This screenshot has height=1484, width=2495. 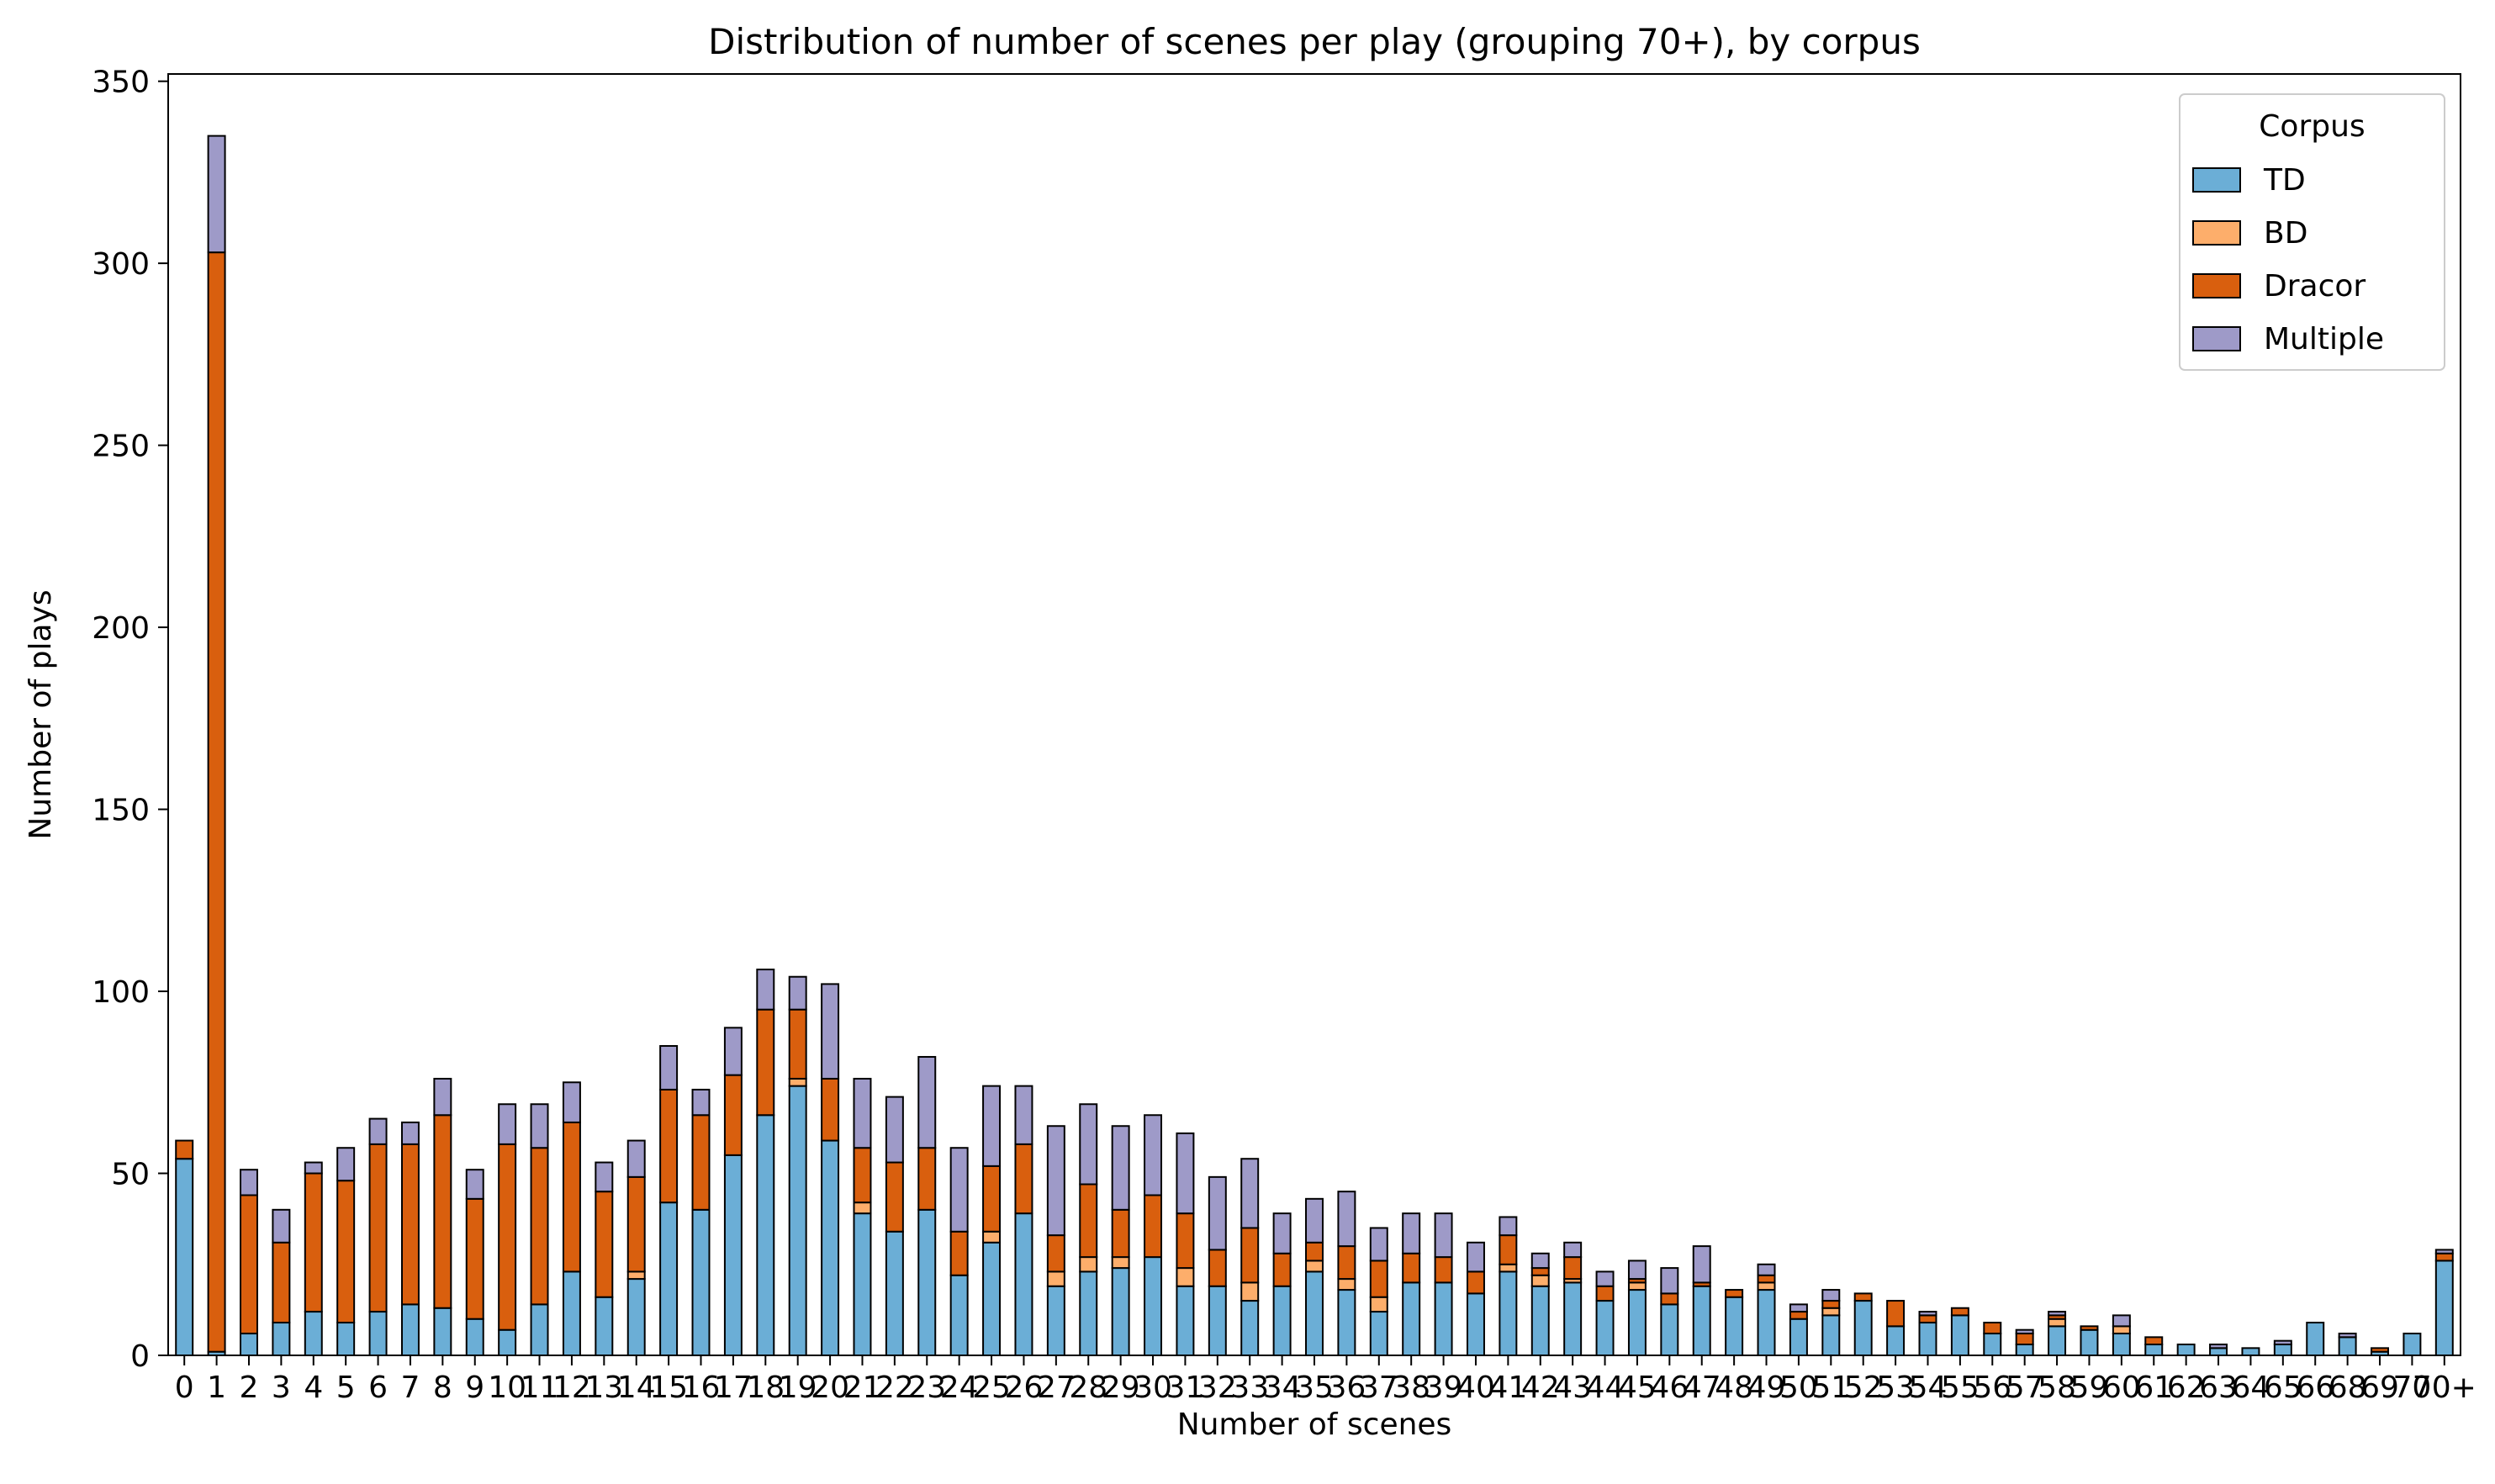 What do you see at coordinates (2444, 1257) in the screenshot?
I see `bar-dracor-70+` at bounding box center [2444, 1257].